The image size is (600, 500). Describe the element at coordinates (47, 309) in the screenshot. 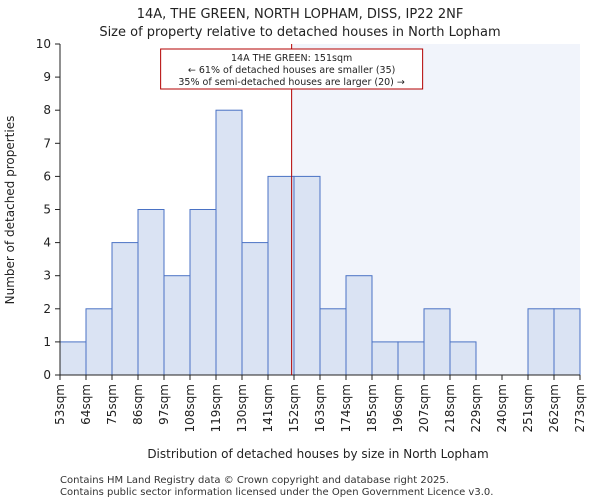

I see `y-tick-label: 2` at that location.